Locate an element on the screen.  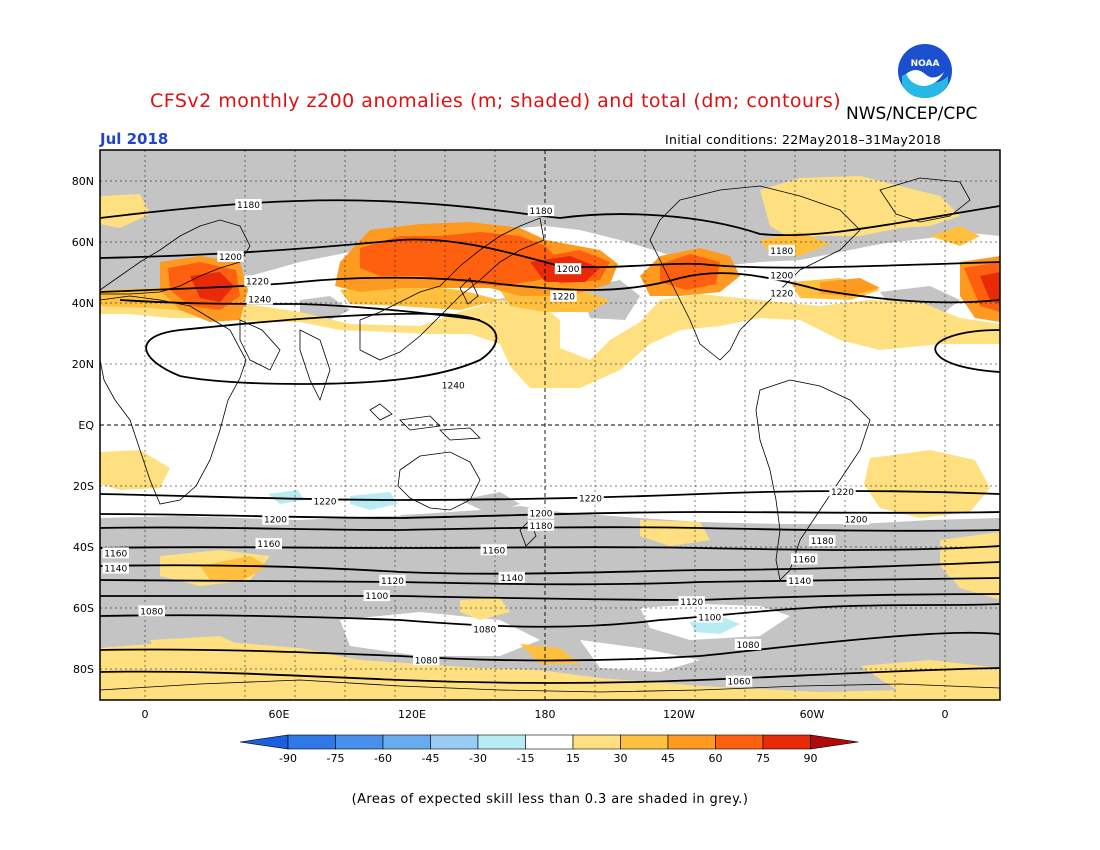
lat-tick-label: 60N is located at coordinates (83, 242).